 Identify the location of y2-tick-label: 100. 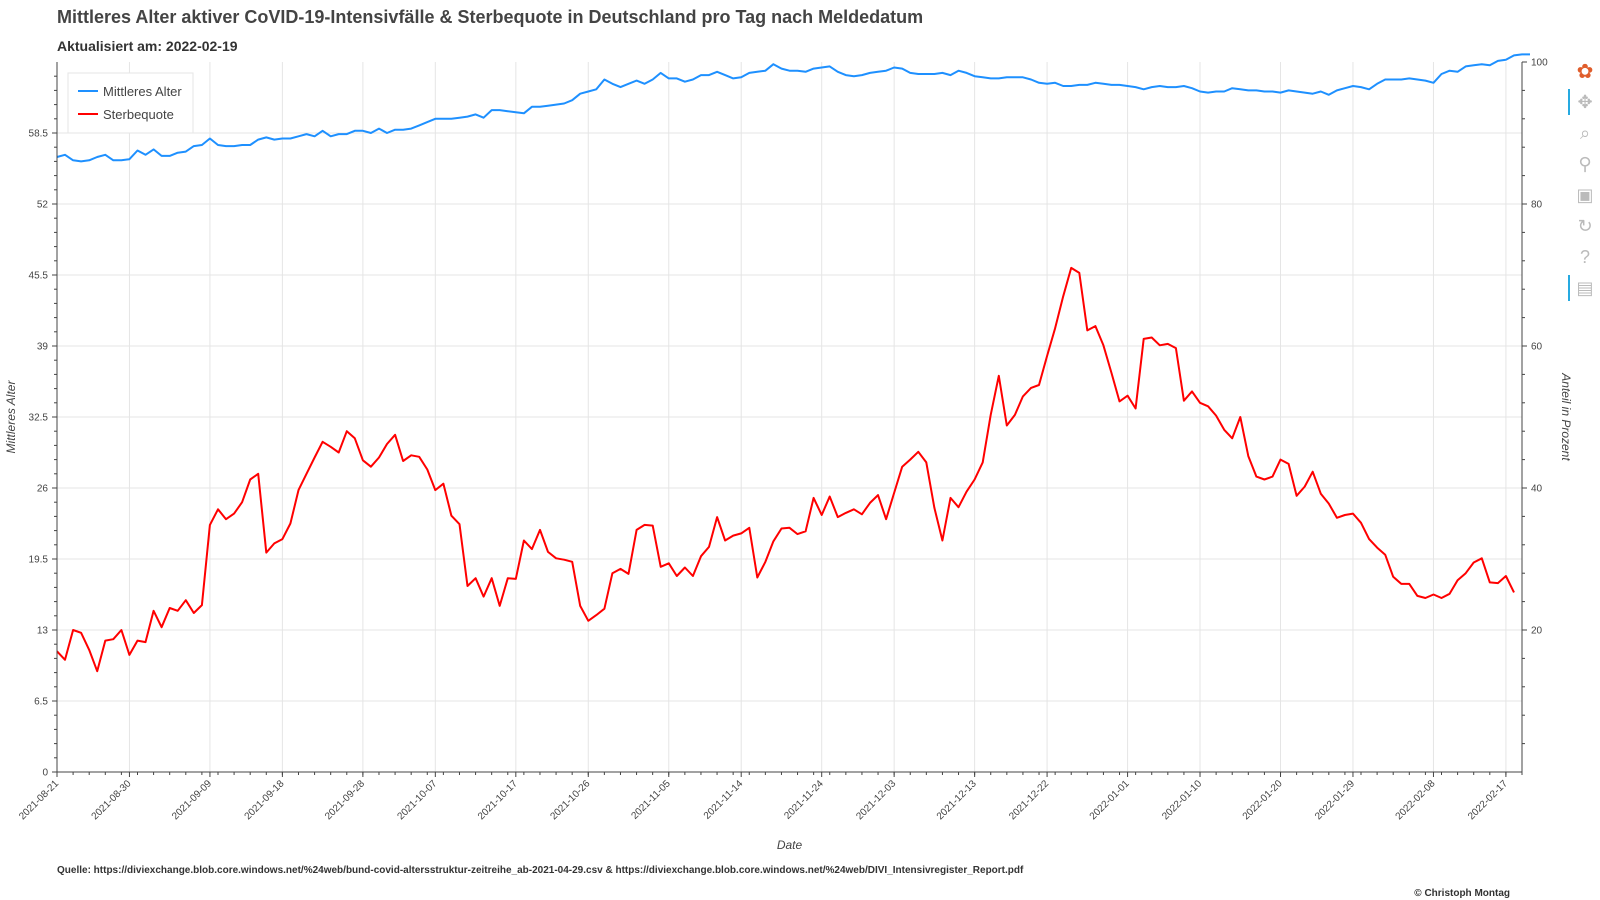
(1539, 63).